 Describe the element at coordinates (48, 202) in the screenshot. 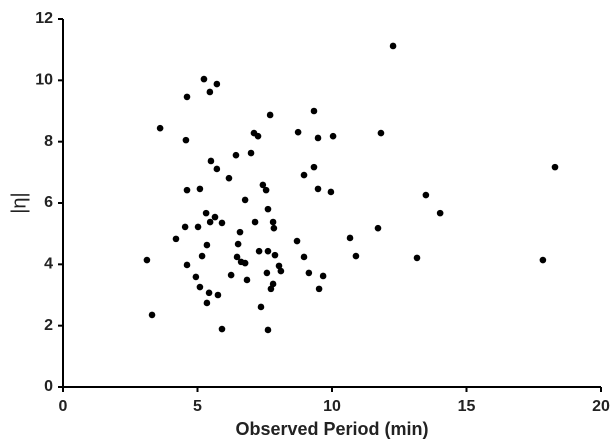

I see `y-tick-label: 6` at that location.